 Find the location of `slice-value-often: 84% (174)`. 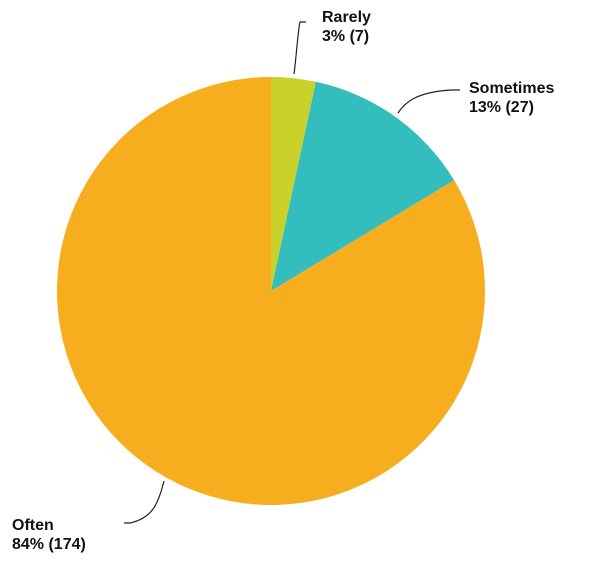

slice-value-often: 84% (174) is located at coordinates (49, 544).